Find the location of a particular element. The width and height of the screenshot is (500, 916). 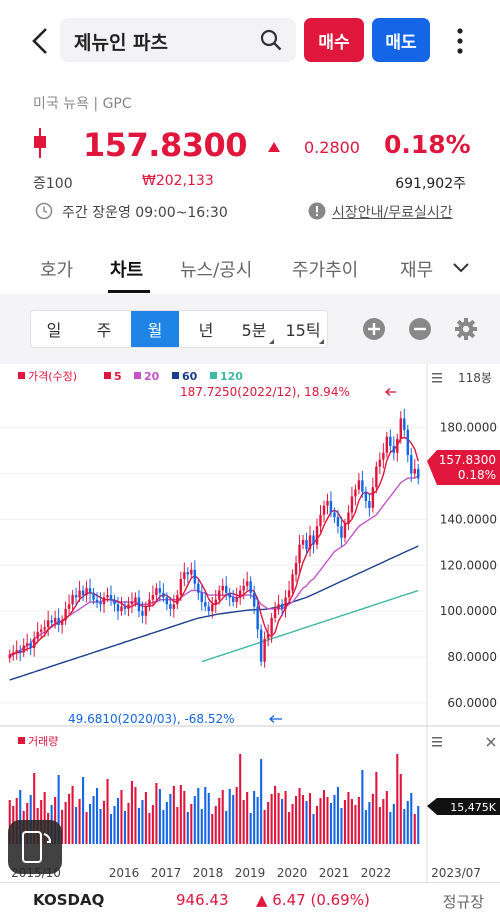

zoom-out-icon is located at coordinates (420, 329).